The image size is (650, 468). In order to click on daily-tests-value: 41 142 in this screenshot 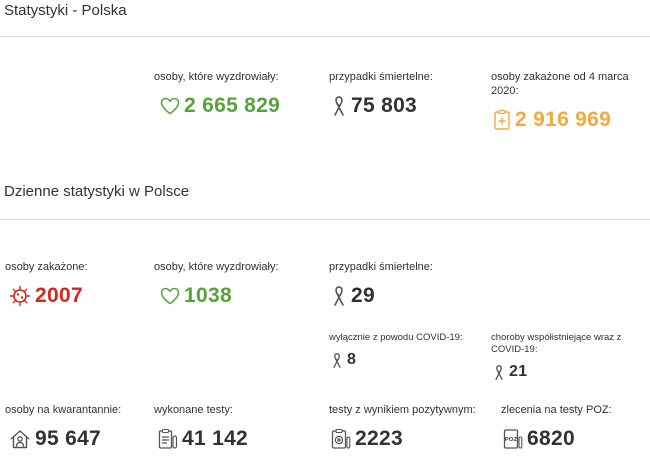, I will do `click(203, 439)`.